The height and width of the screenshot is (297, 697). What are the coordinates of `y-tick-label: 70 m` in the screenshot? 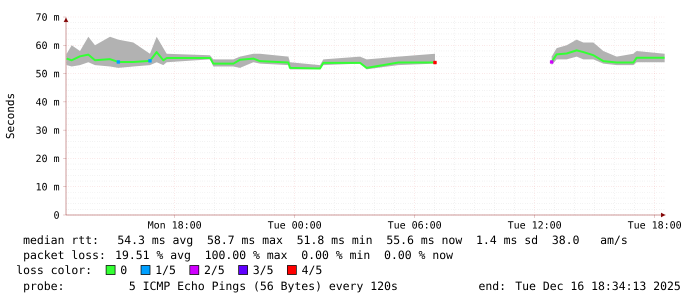 It's located at (48, 17).